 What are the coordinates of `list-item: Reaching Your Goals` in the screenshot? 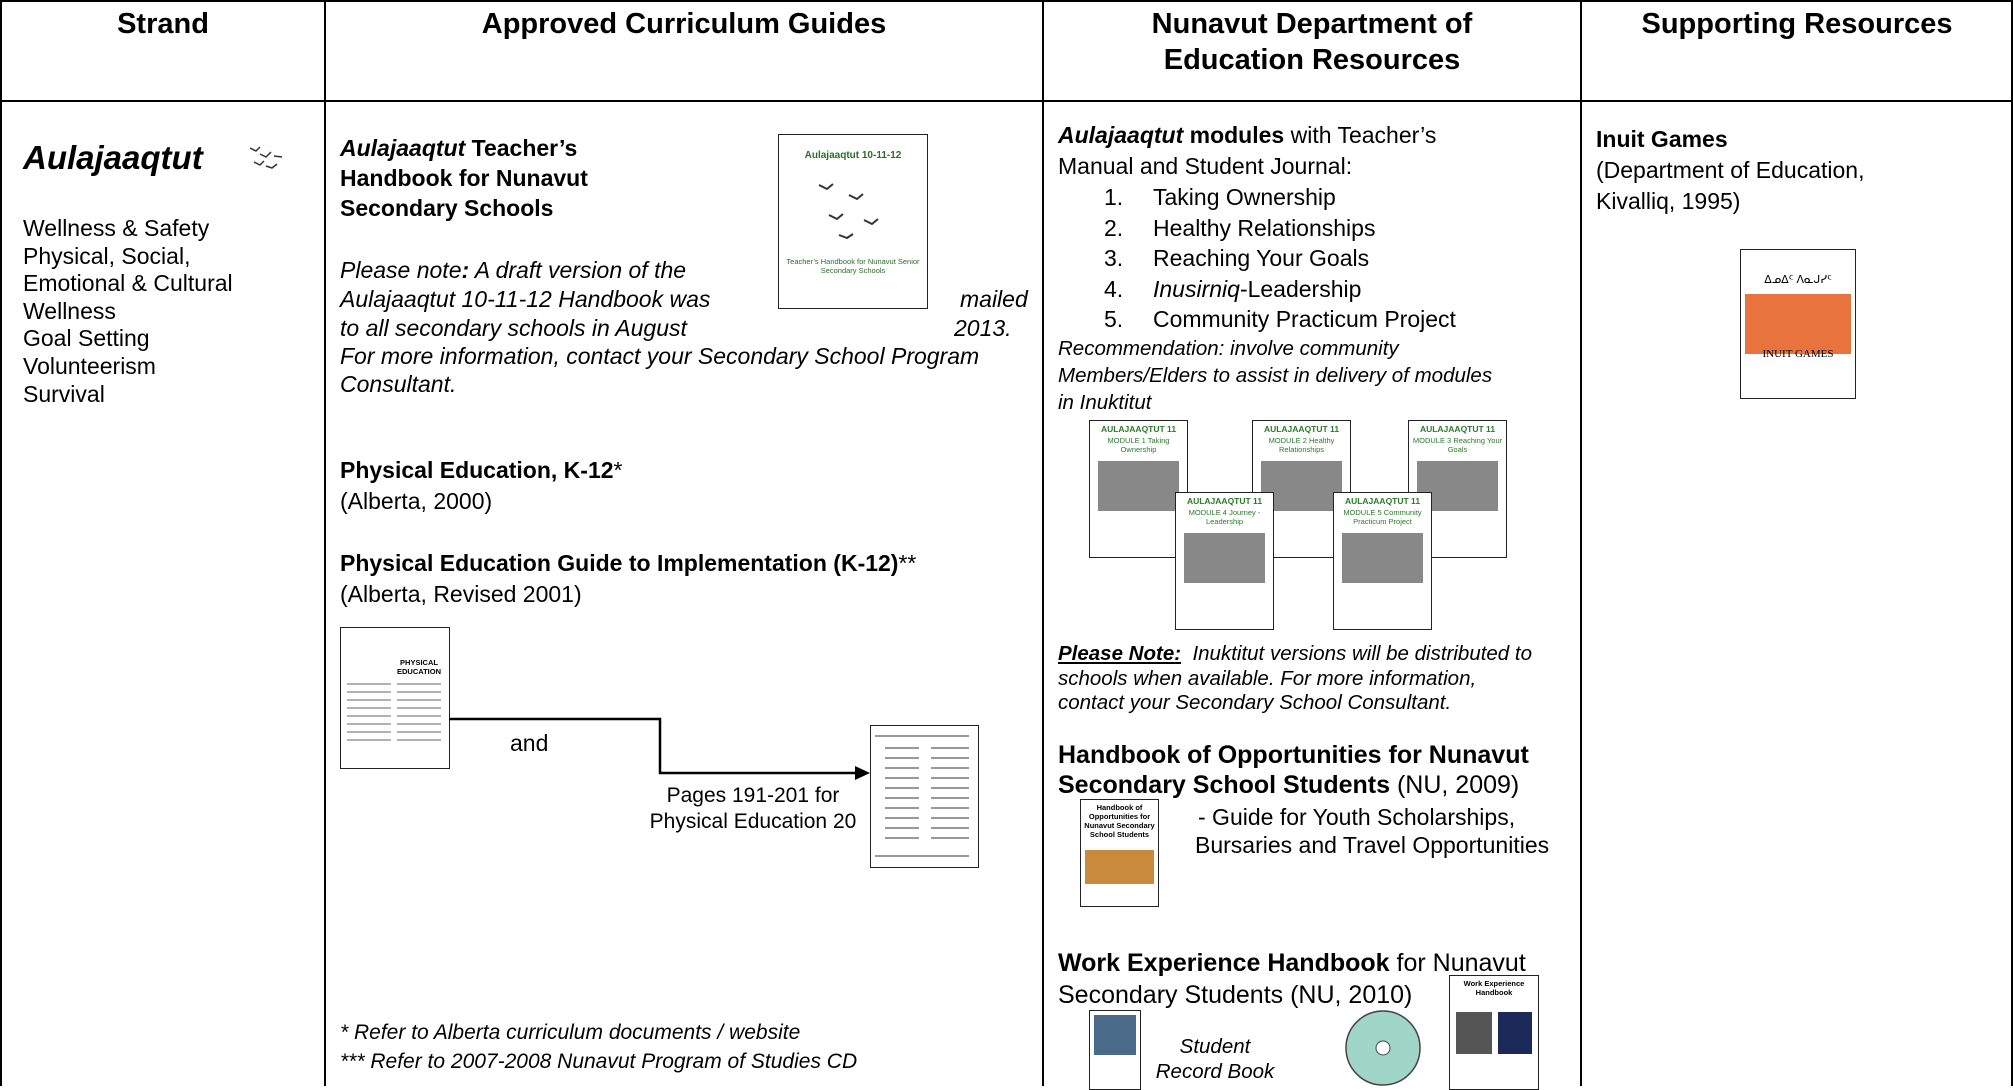 It's located at (1261, 258).